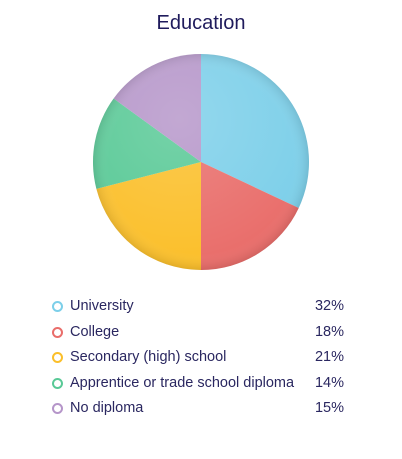  I want to click on legend-item: College 18%, so click(200, 335).